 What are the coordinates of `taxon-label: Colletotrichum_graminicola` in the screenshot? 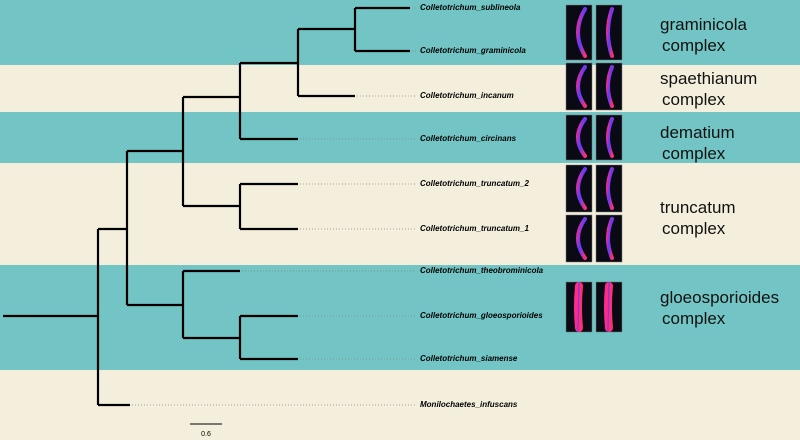 It's located at (473, 50).